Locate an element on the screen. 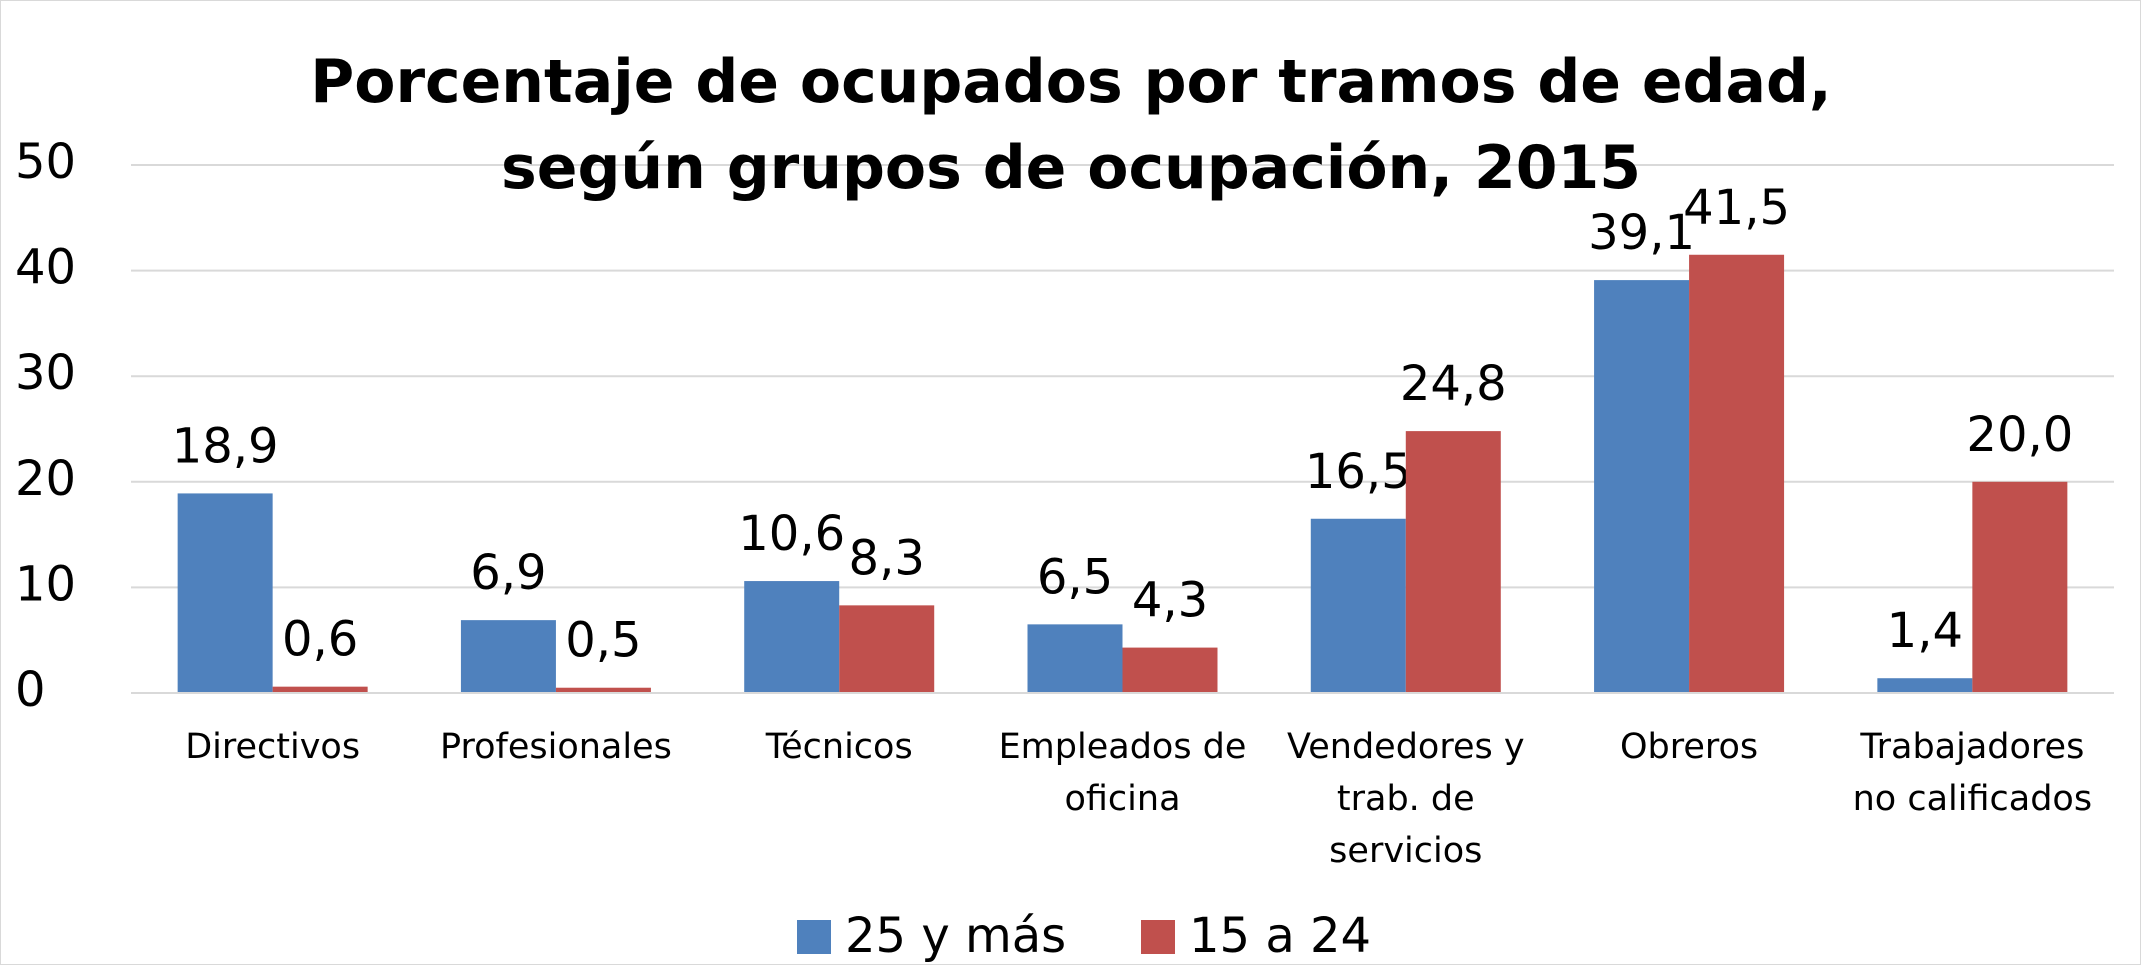 The height and width of the screenshot is (965, 2141). data-label: 4,3 is located at coordinates (1170, 601).